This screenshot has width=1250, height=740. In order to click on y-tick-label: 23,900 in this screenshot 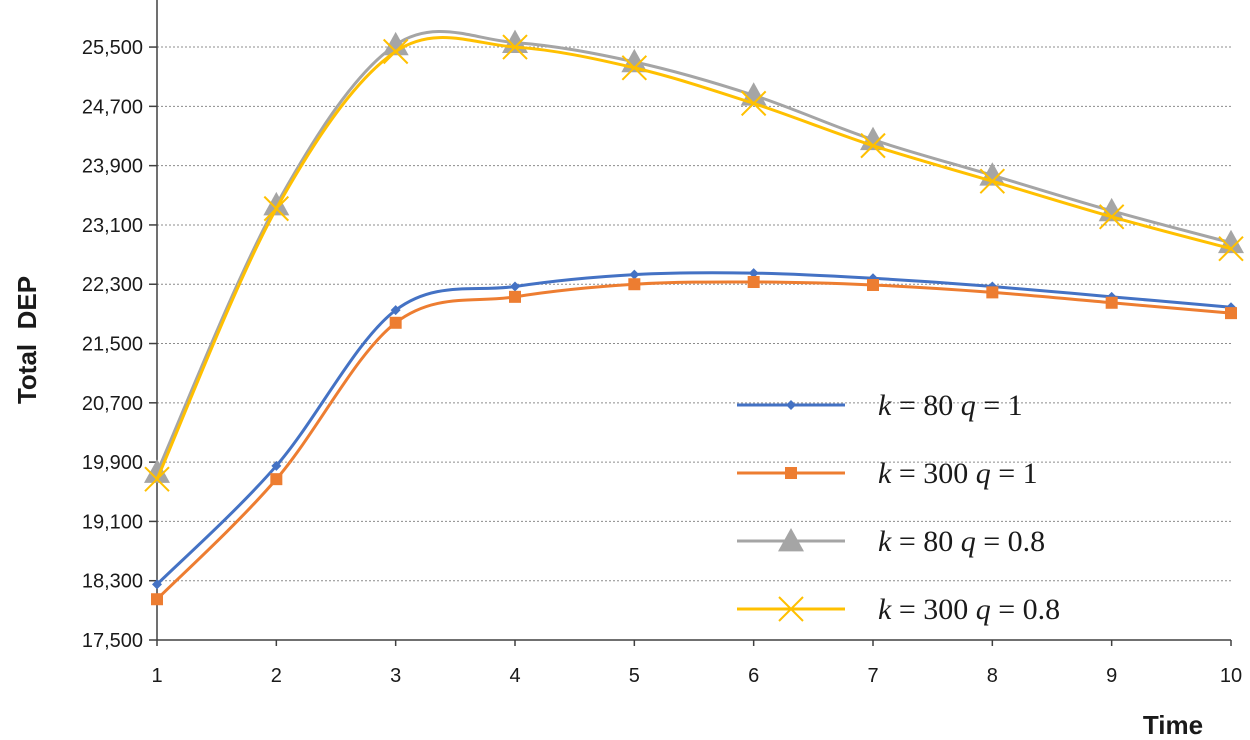, I will do `click(112, 167)`.